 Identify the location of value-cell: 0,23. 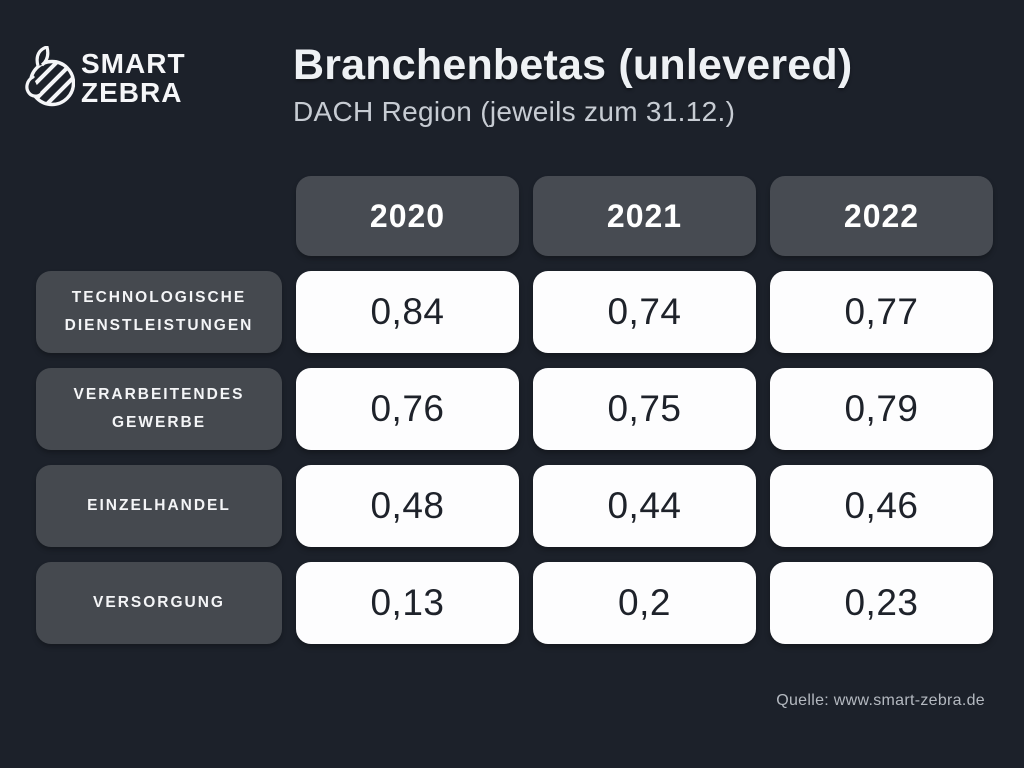
(881, 603).